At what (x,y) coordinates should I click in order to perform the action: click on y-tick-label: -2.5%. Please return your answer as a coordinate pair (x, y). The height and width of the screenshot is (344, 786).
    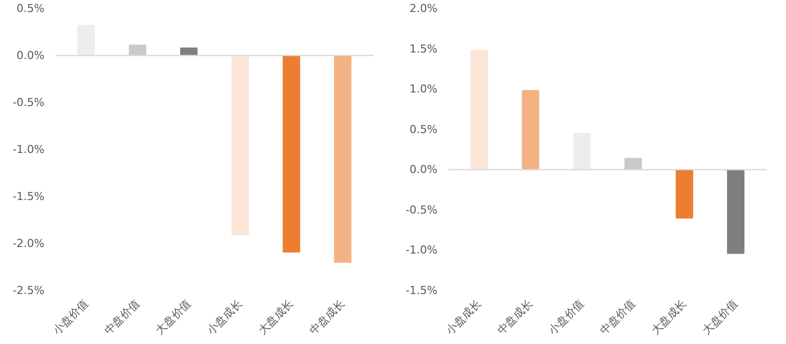
    Looking at the image, I should click on (28, 290).